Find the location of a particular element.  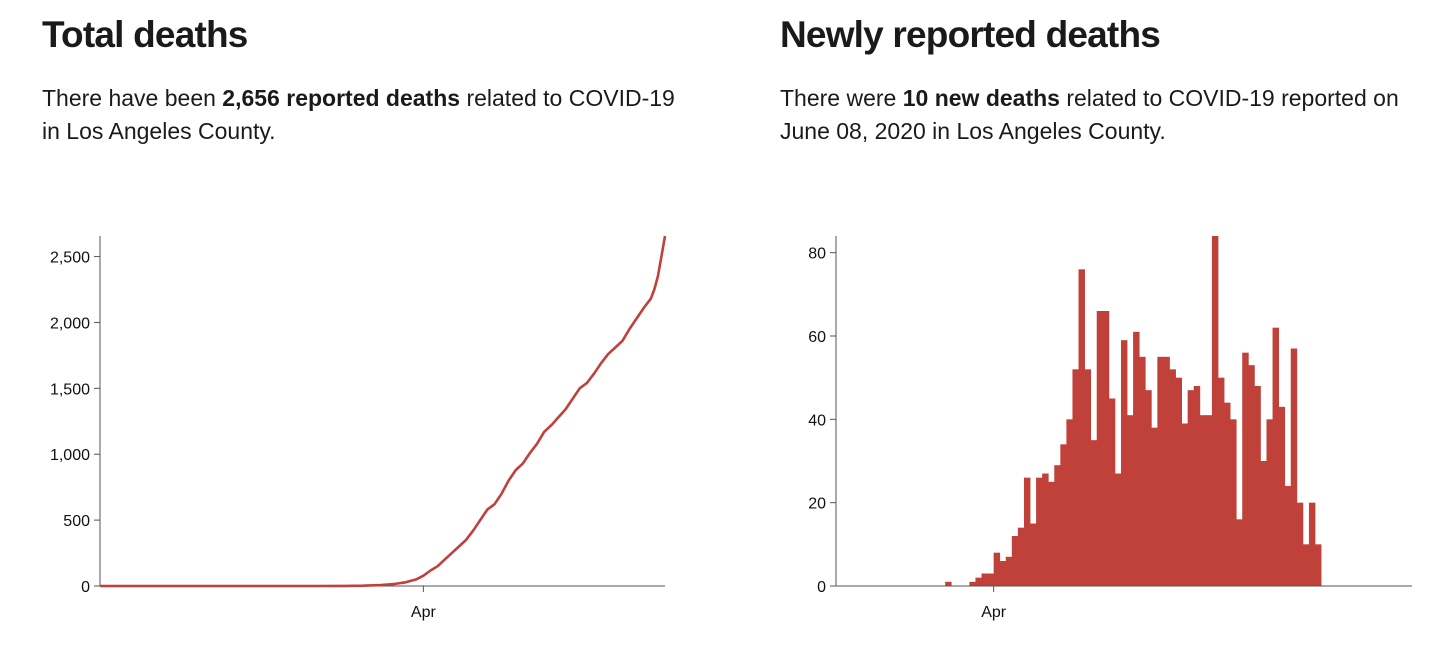

total-deaths-y-tick-label: 2,000 is located at coordinates (70, 323).